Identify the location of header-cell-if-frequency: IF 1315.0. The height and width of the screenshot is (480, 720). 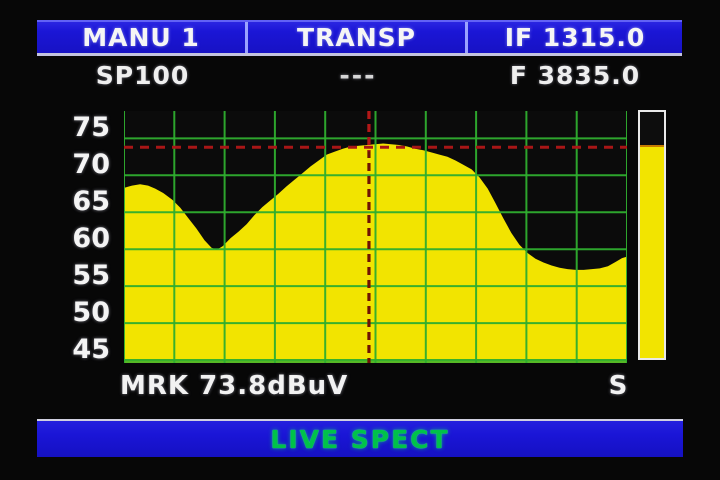
(573, 37).